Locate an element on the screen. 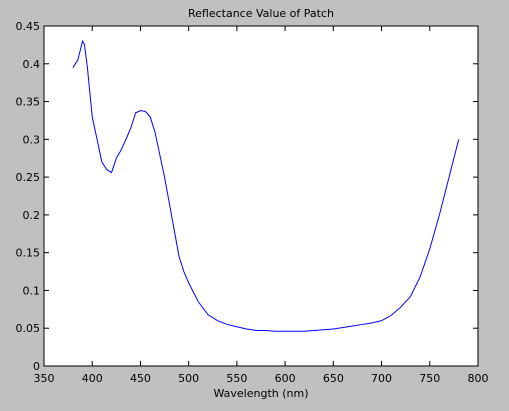 The height and width of the screenshot is (411, 509). y-tick-label: 0.4 is located at coordinates (32, 64).